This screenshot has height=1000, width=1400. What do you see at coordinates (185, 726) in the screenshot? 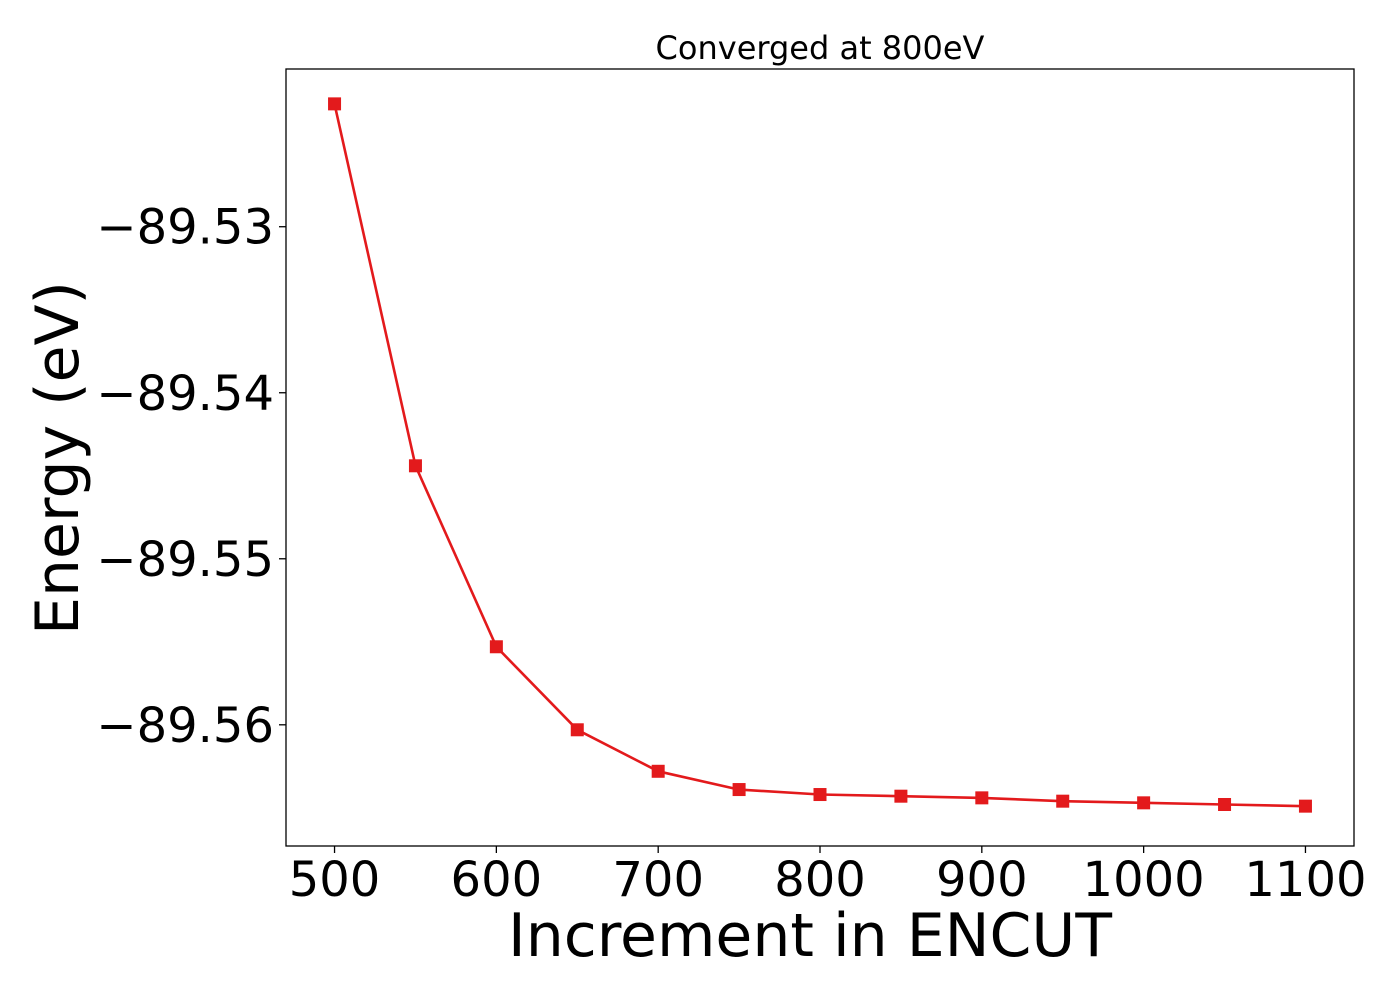
I see `y-tick-label: −89.56` at bounding box center [185, 726].